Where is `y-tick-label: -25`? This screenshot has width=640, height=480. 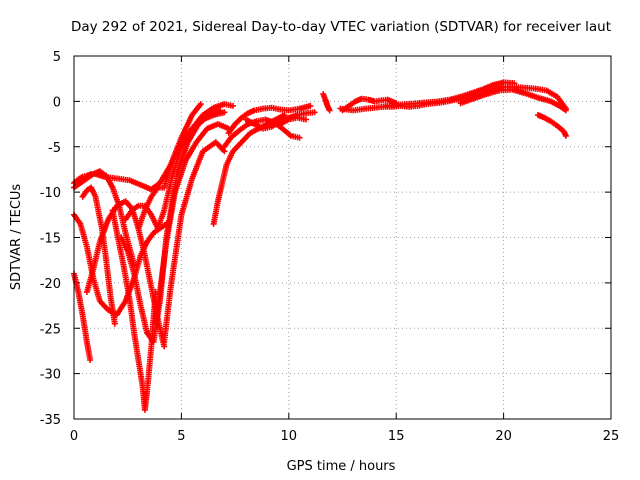
y-tick-label: -25 is located at coordinates (50, 329).